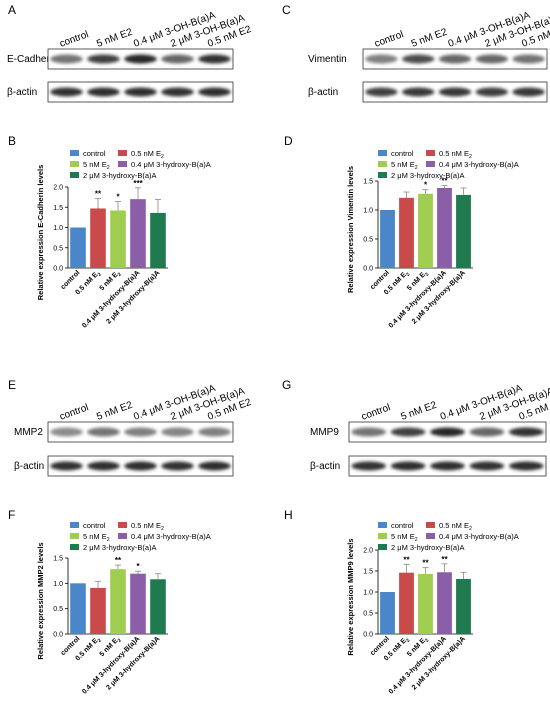  Describe the element at coordinates (12, 10) in the screenshot. I see `panel-letter: A` at that location.